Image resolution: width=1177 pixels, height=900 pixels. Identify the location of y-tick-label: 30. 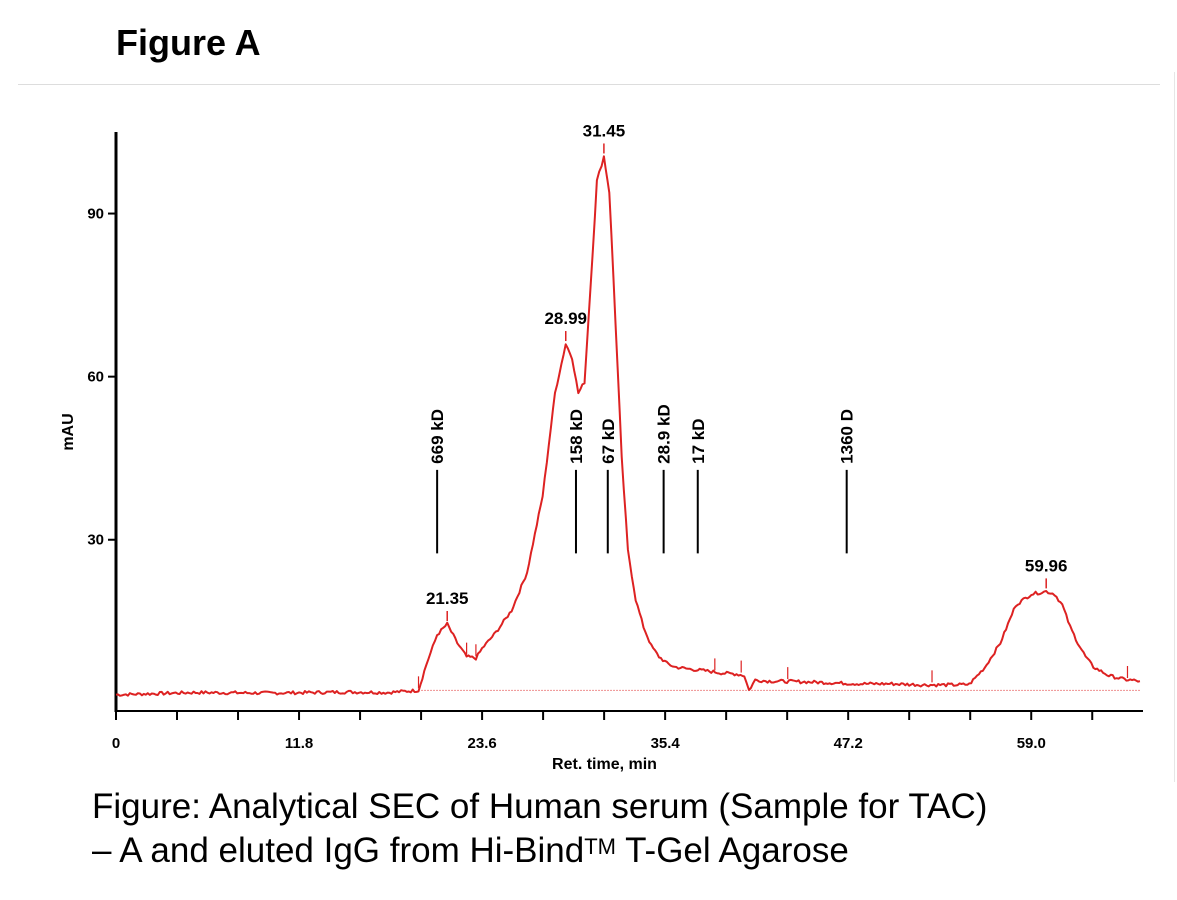
(95, 540).